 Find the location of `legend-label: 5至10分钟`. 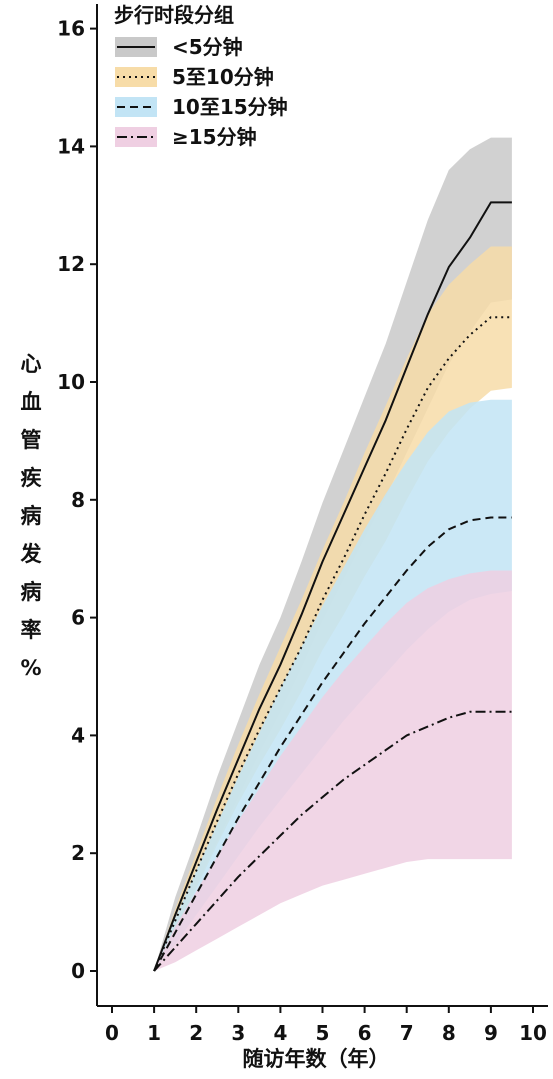

legend-label: 5至10分钟 is located at coordinates (223, 77).